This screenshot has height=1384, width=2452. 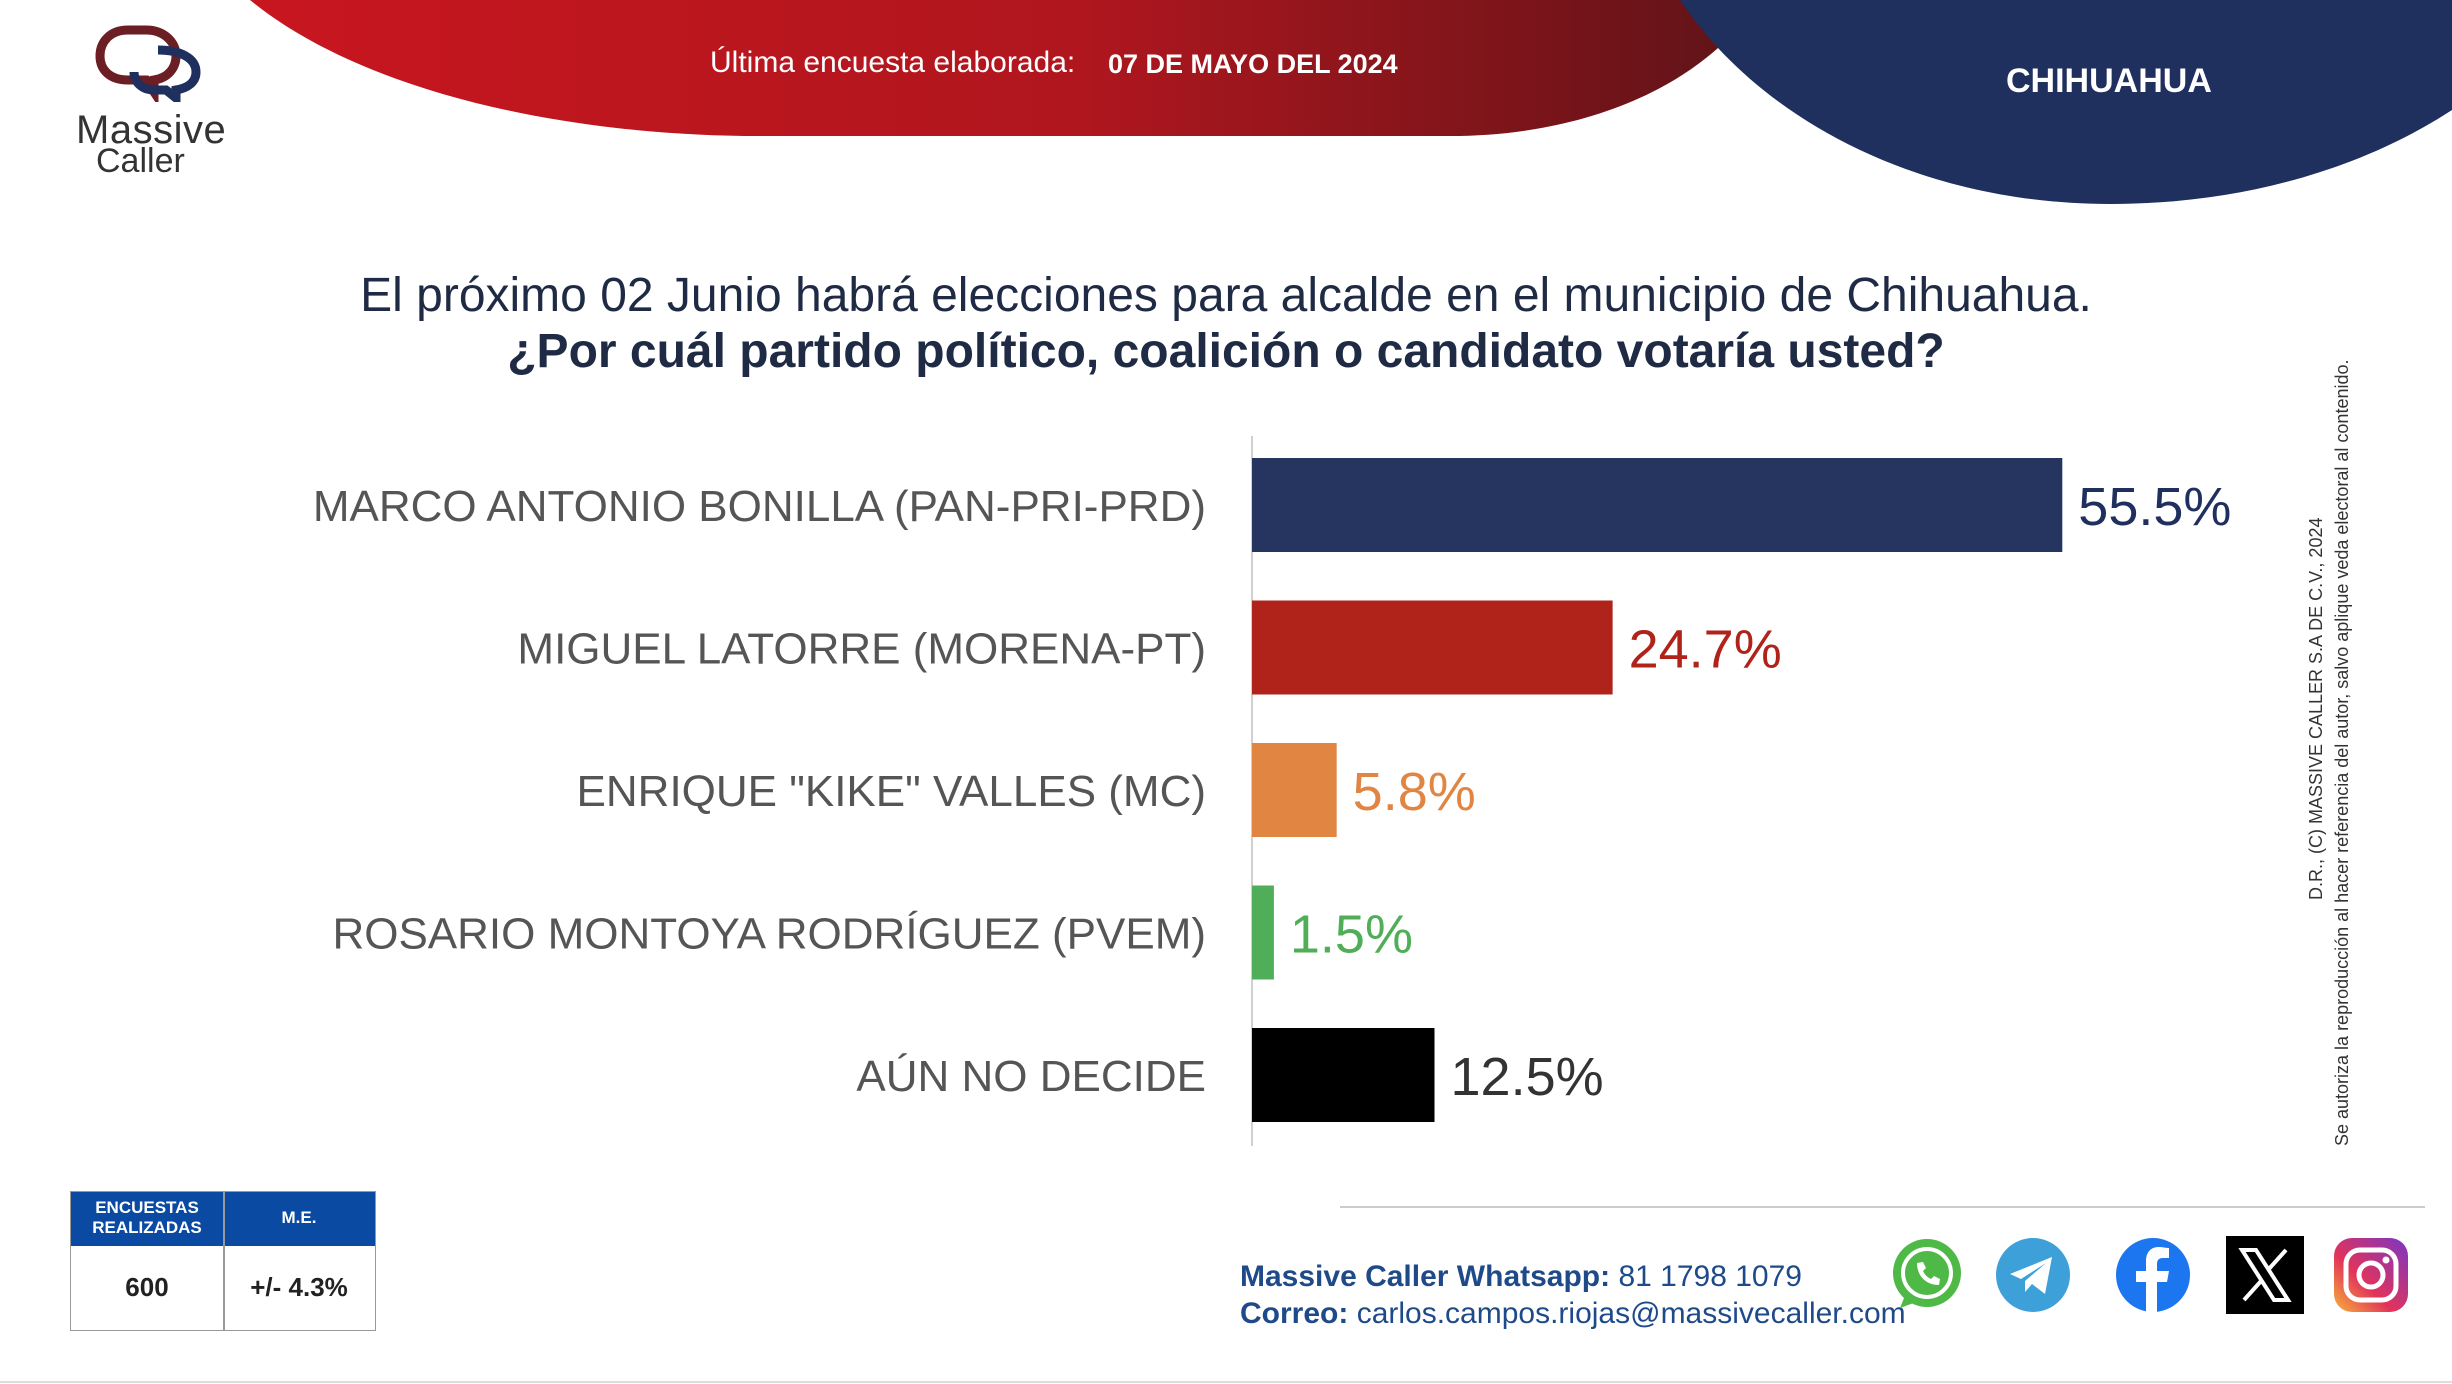 What do you see at coordinates (1927, 1275) in the screenshot?
I see `whatsapp-icon` at bounding box center [1927, 1275].